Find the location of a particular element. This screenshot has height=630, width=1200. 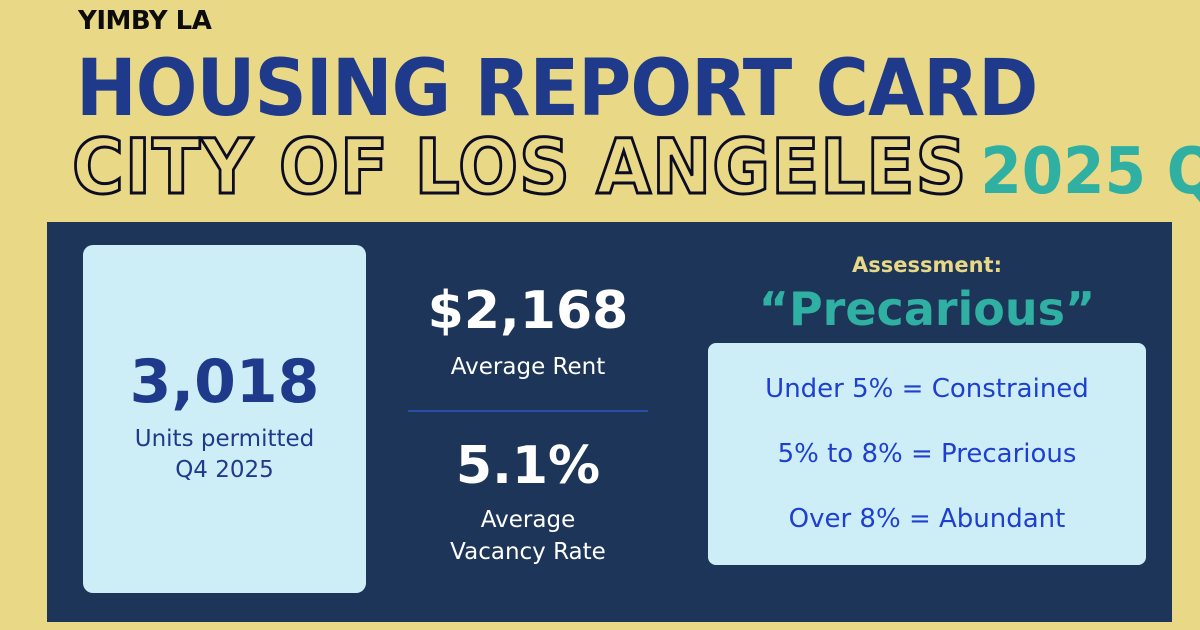

vacancy-label-line2: Vacancy Rate is located at coordinates (528, 552).